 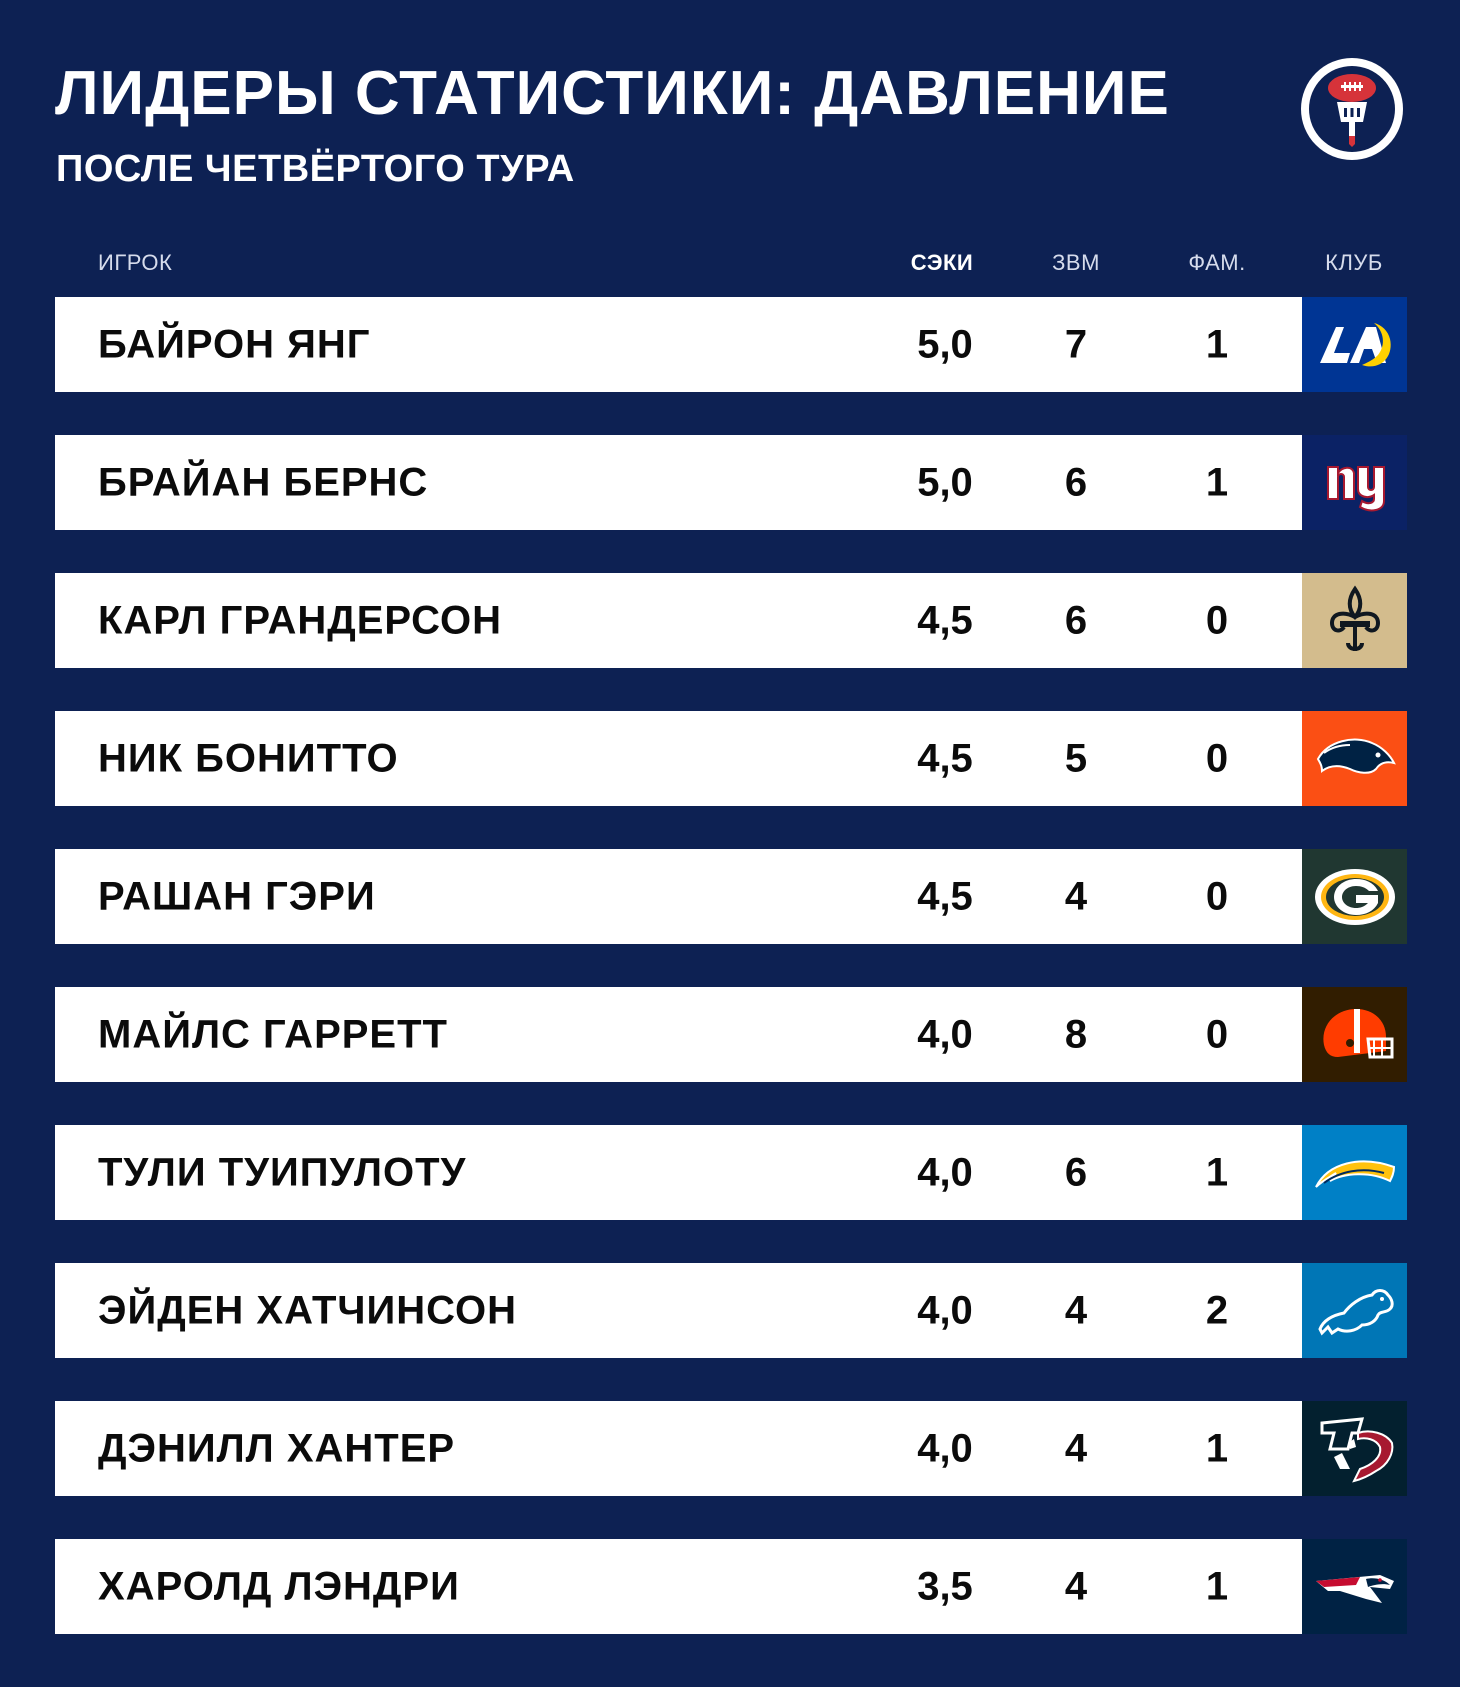 I want to click on table-row: ЭЙДЕН ХАТЧИНСОН 4,0 4 2, so click(x=731, y=1310).